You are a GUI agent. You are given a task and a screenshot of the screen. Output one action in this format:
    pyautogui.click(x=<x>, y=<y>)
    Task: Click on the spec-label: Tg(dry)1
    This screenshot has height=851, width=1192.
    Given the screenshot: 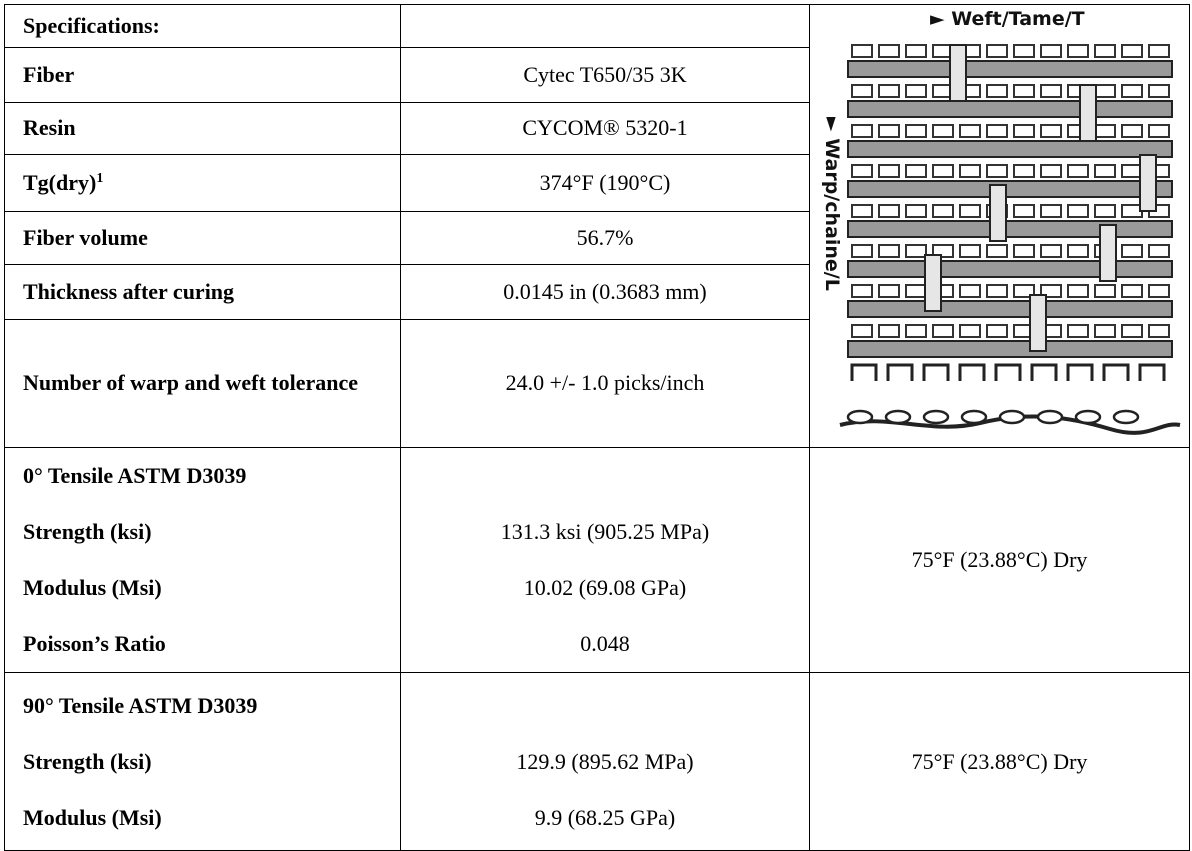 What is the action you would take?
    pyautogui.click(x=202, y=183)
    